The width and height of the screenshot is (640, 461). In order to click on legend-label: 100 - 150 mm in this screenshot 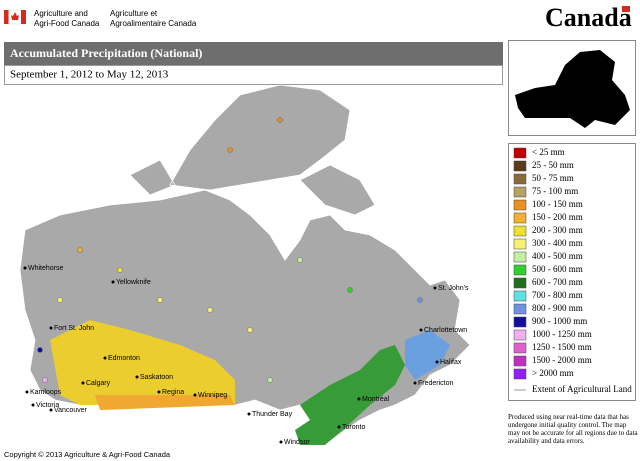, I will do `click(557, 204)`.